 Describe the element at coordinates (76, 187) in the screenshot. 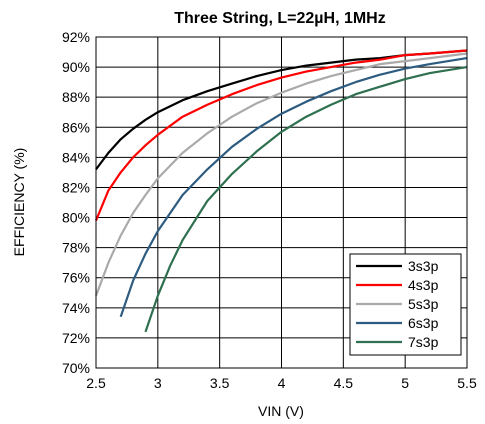

I see `y-tick-label: 82%` at that location.